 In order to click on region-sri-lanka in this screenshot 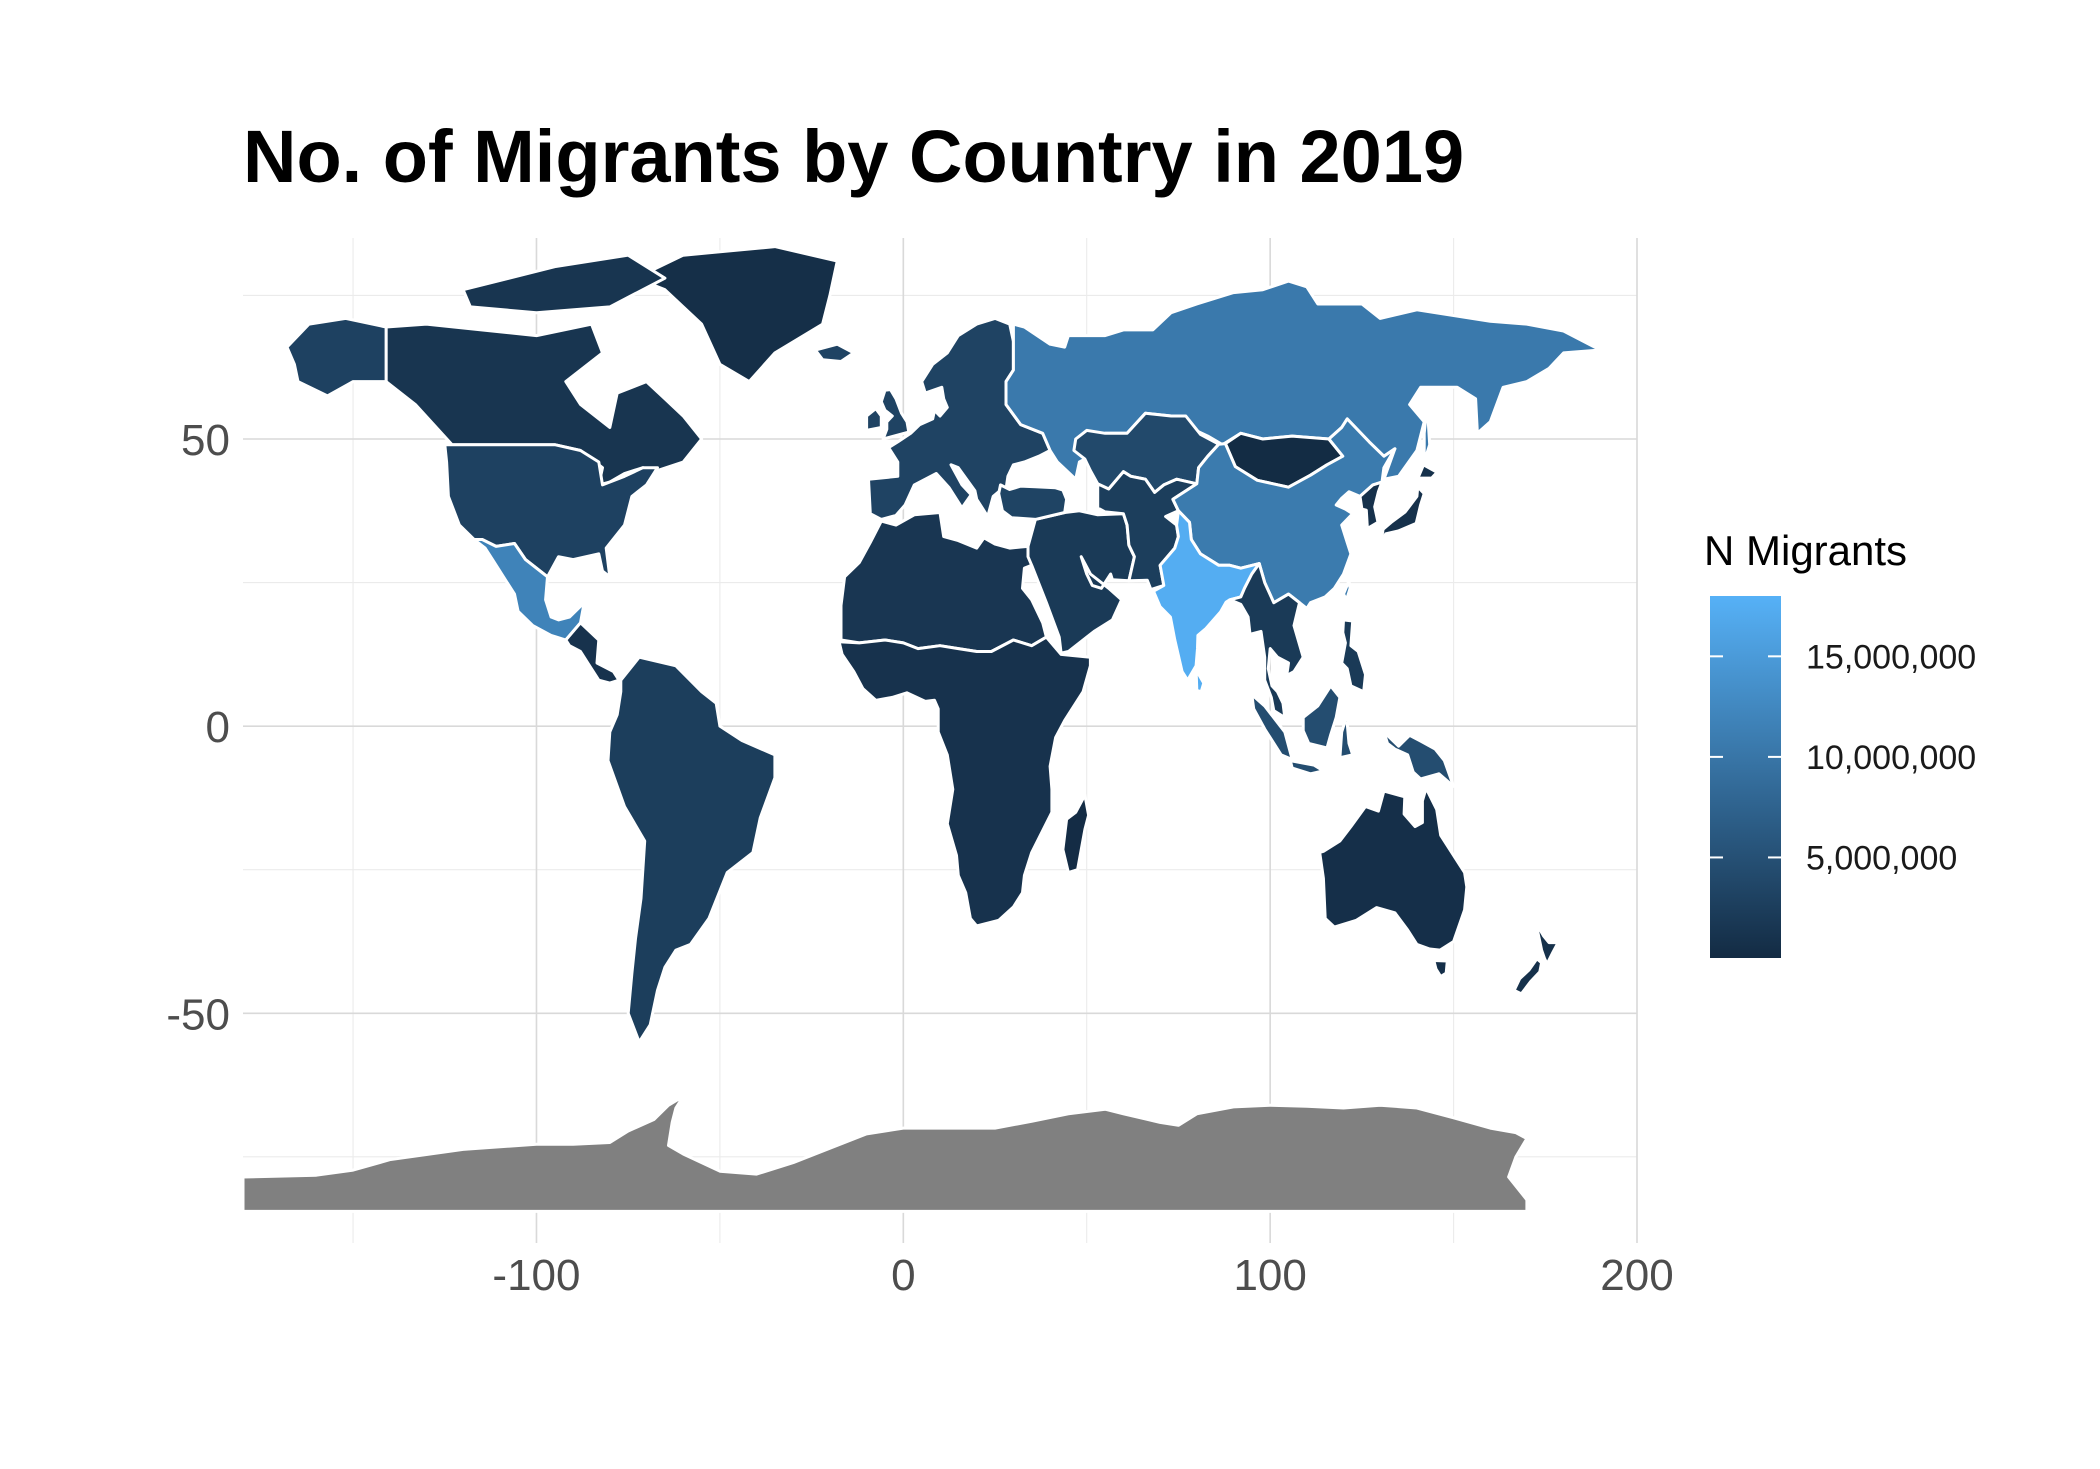, I will do `click(1200, 681)`.